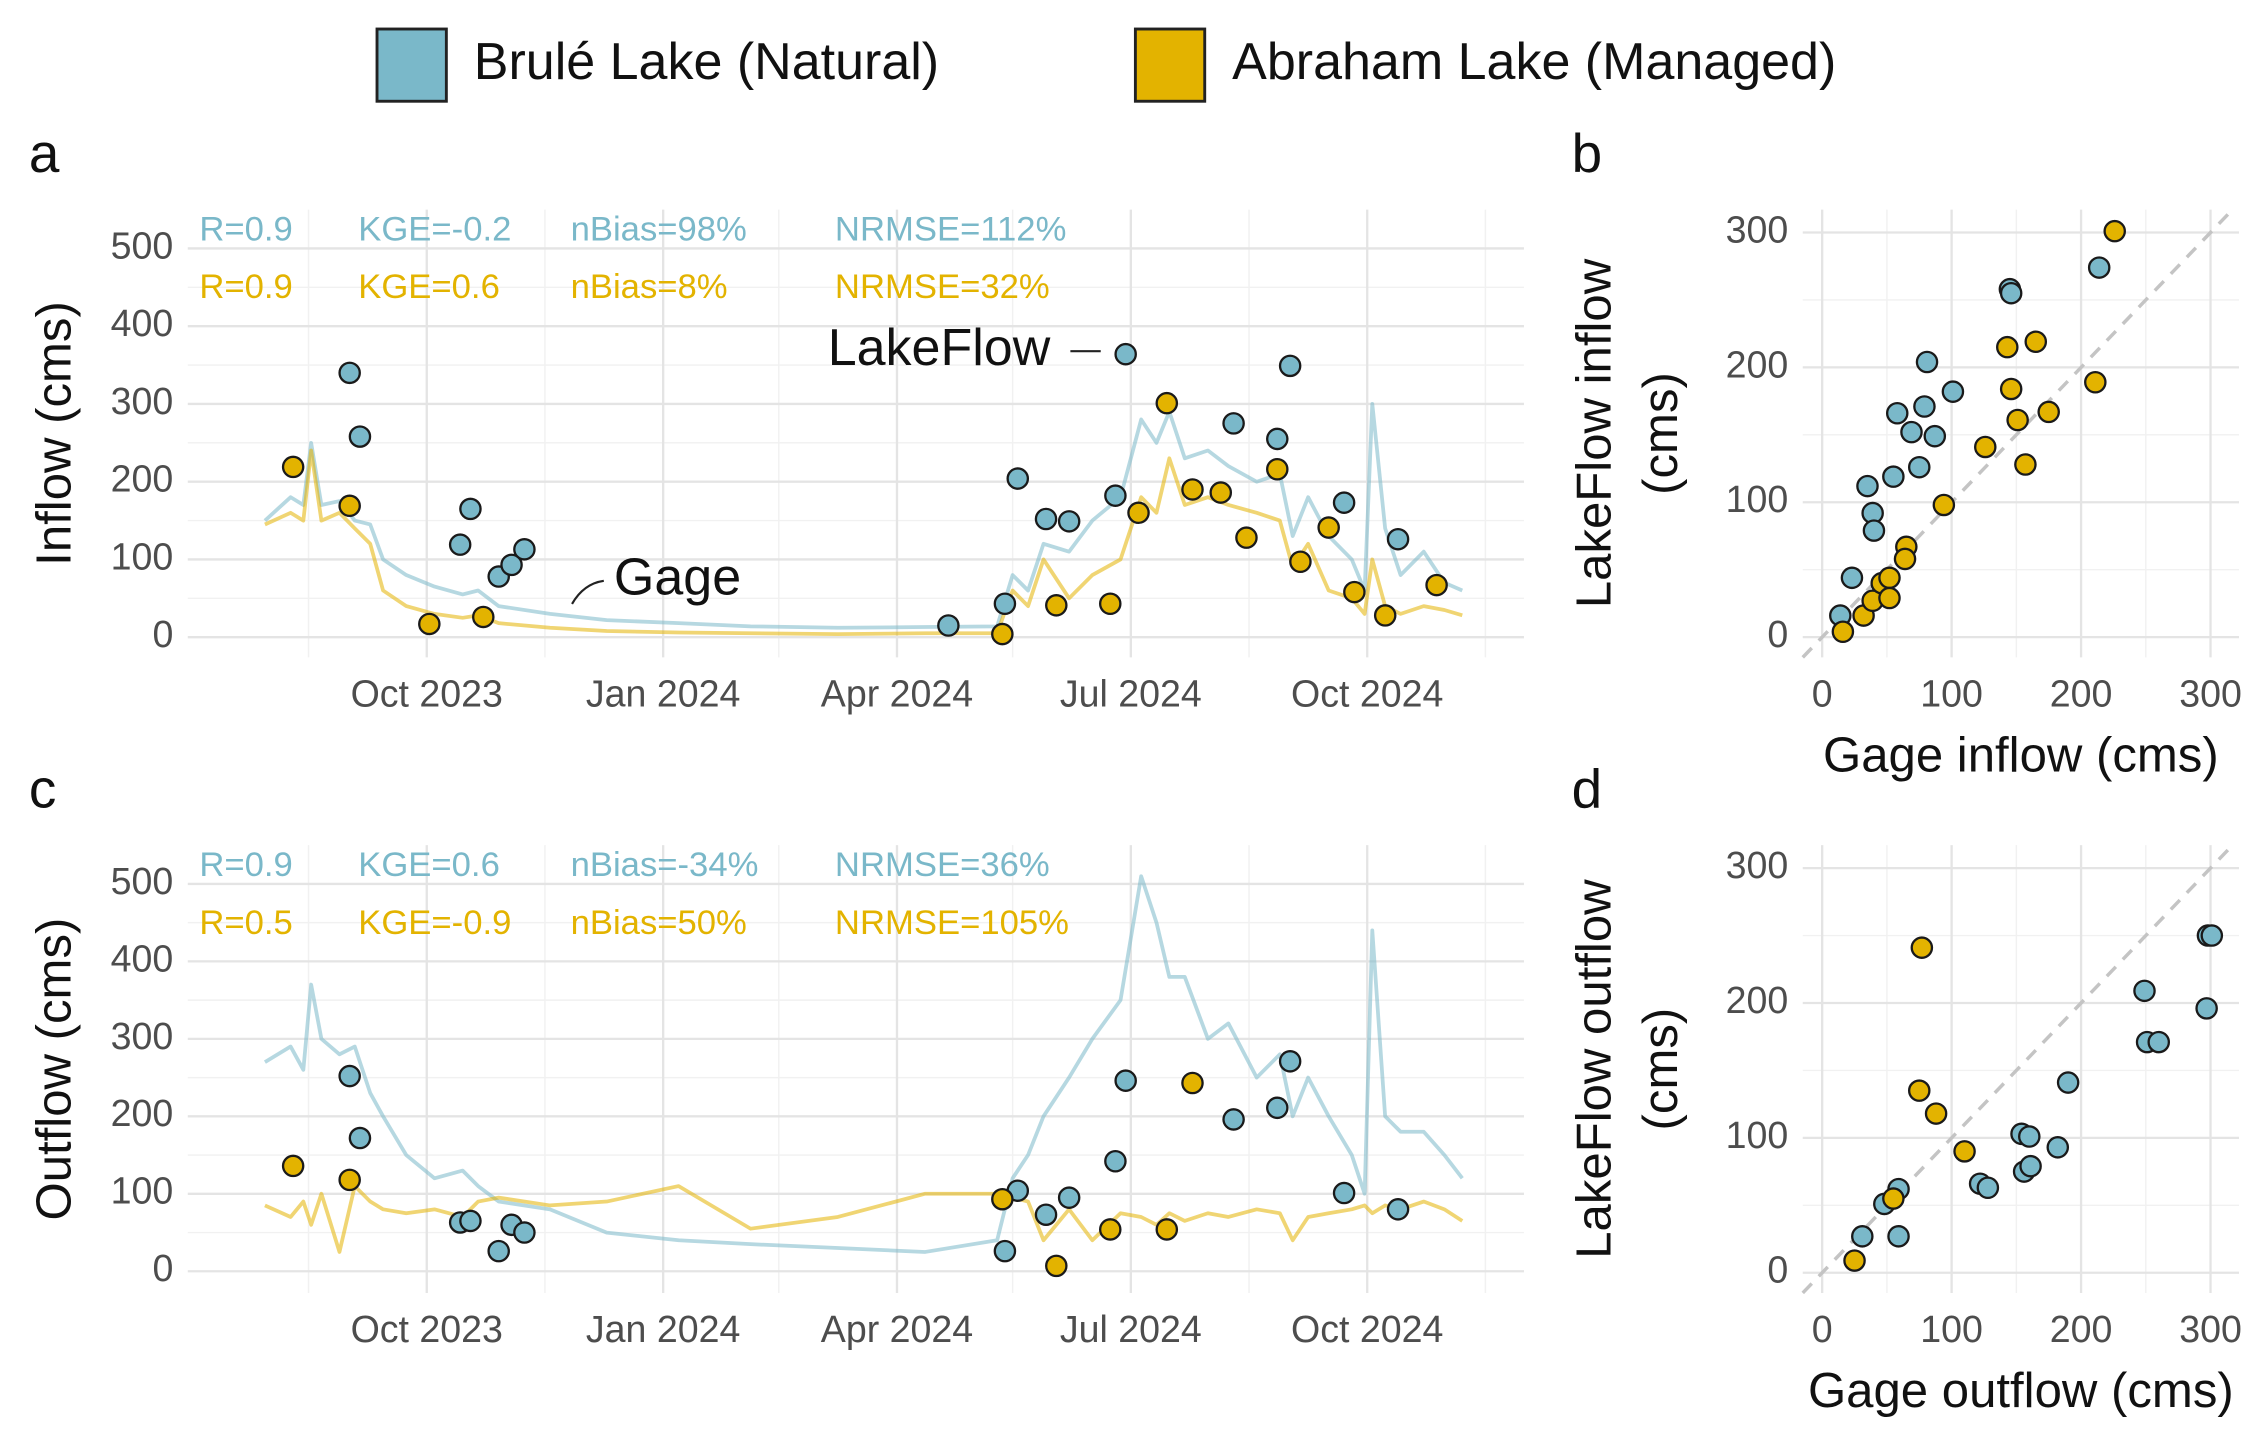 The image size is (2265, 1439). I want to click on x-tick-label: Jan 2024, so click(663, 693).